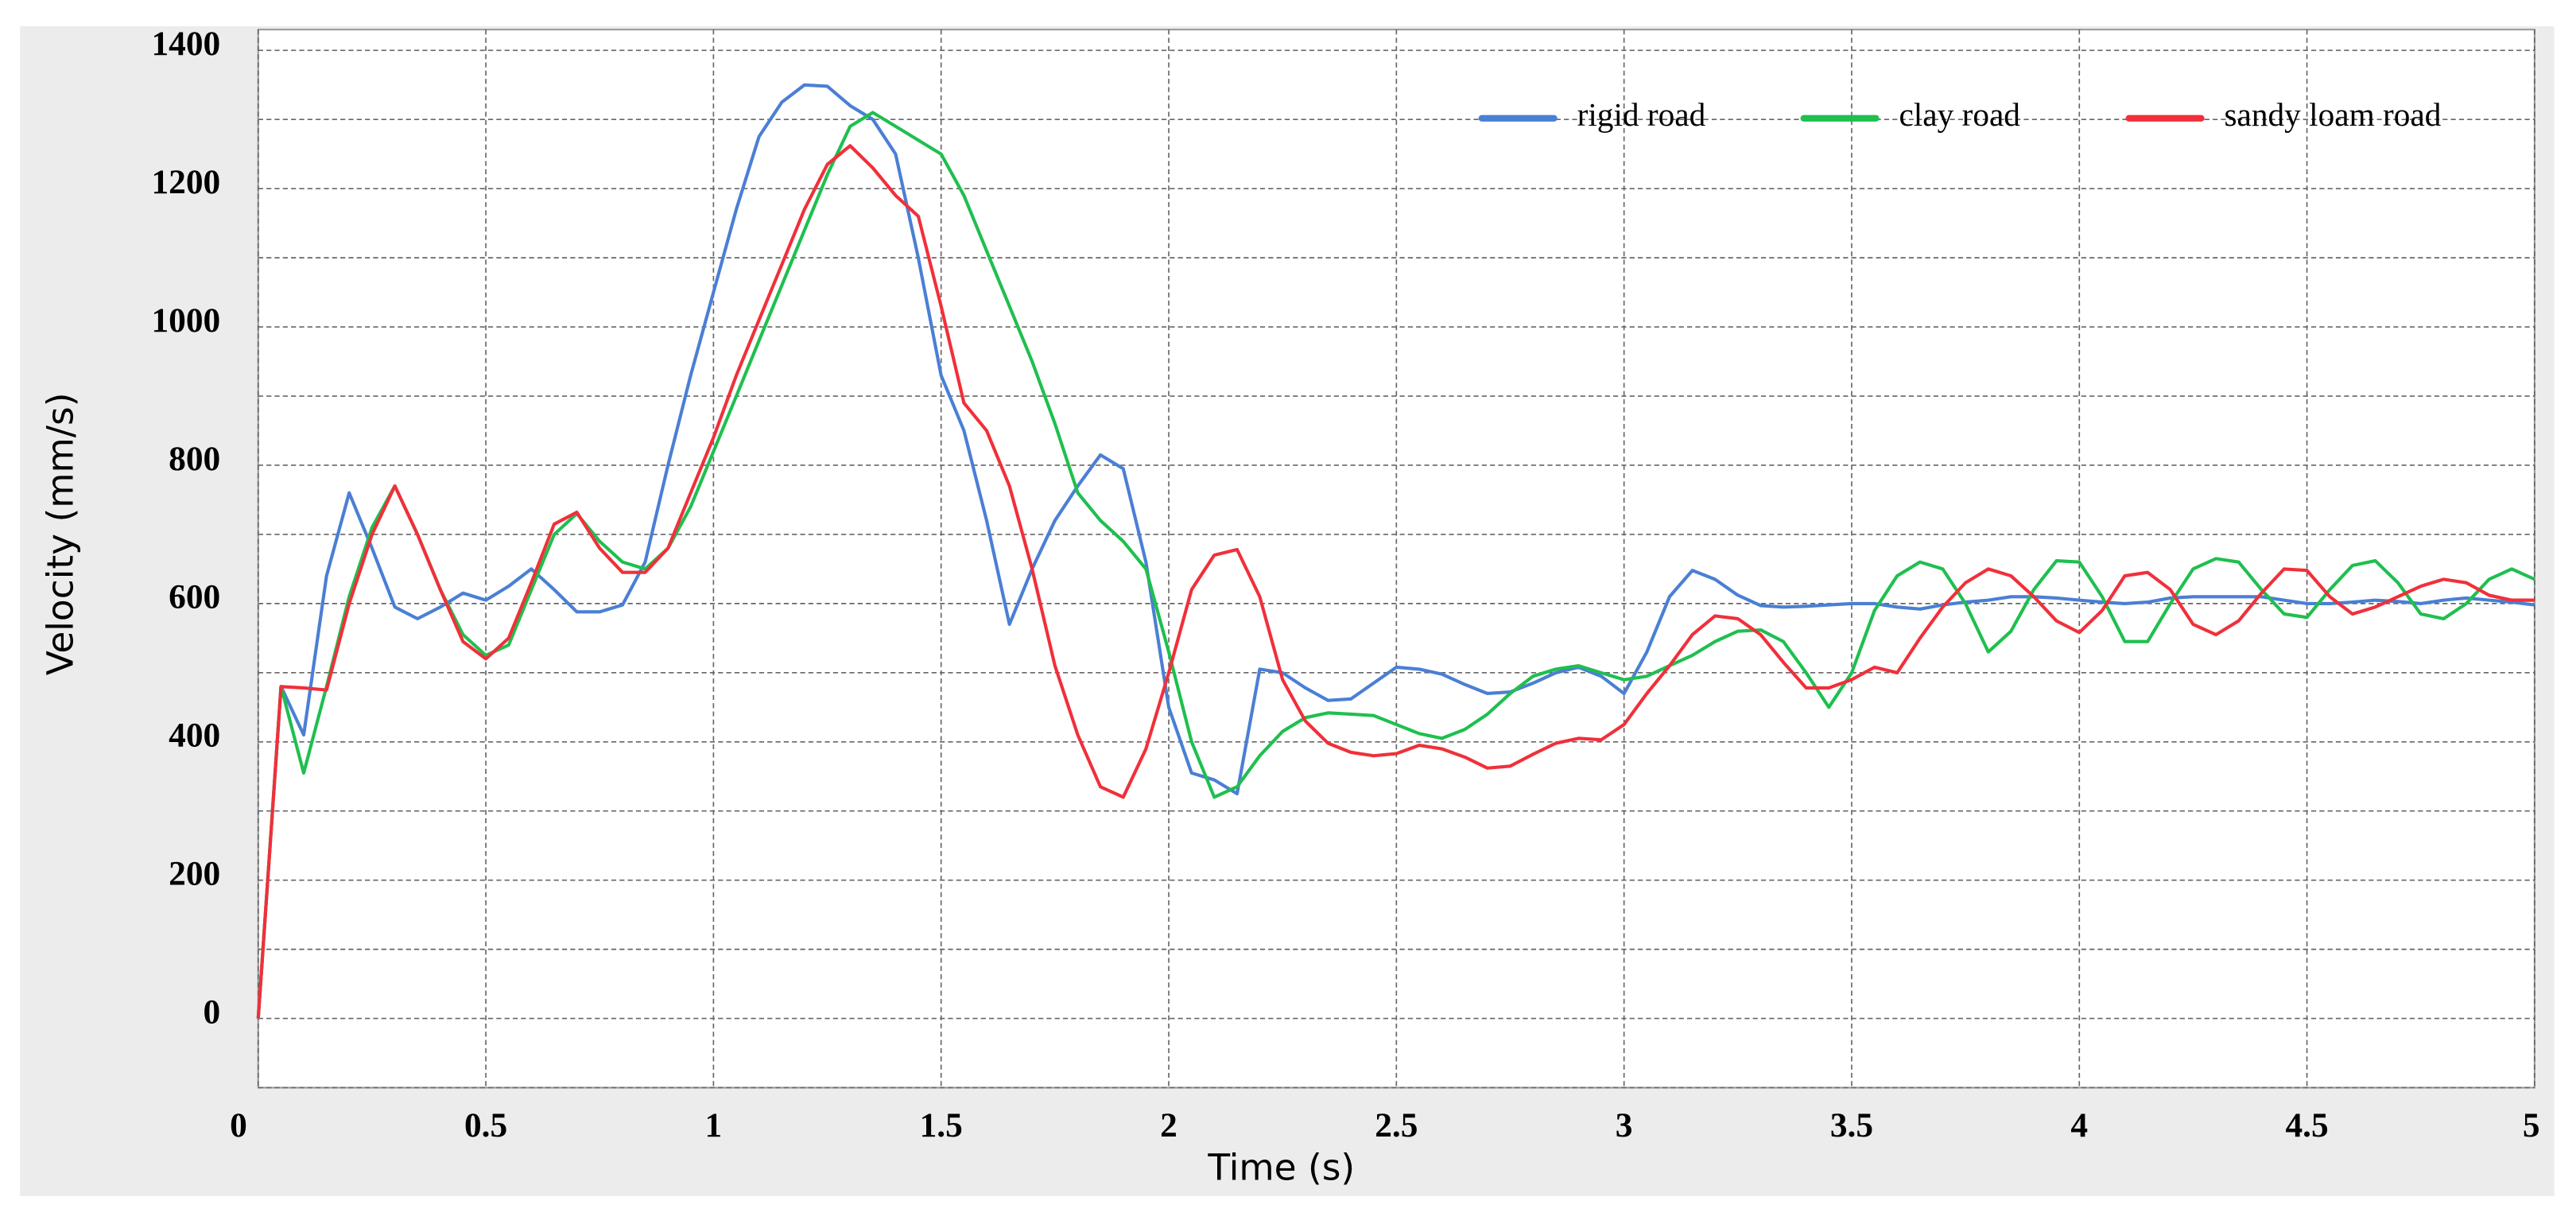 This screenshot has width=2576, height=1224. Describe the element at coordinates (195, 597) in the screenshot. I see `y-tick-label: 600` at that location.